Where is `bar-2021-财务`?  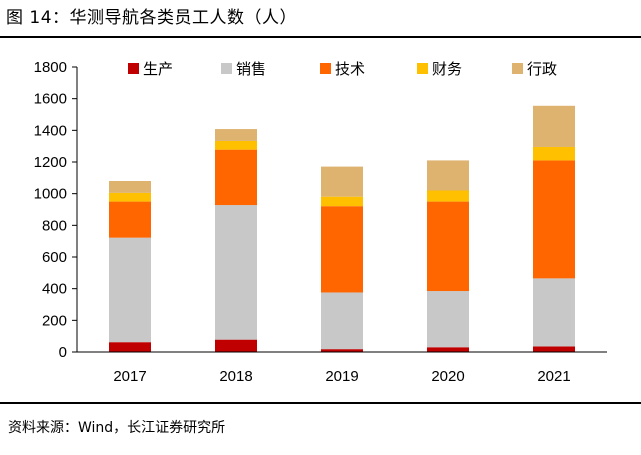 bar-2021-财务 is located at coordinates (554, 153).